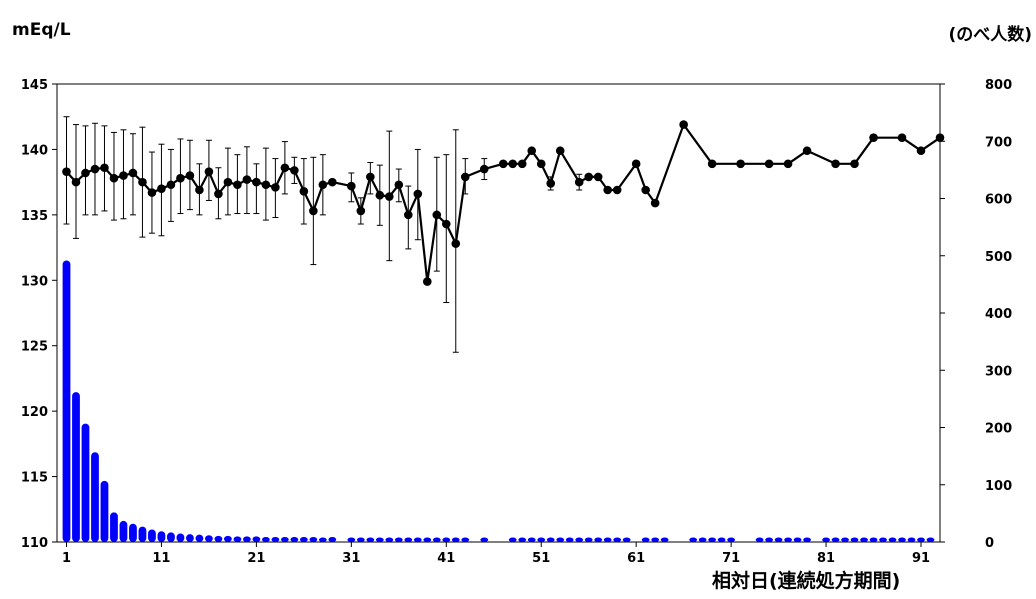 Image resolution: width=1036 pixels, height=599 pixels. Describe the element at coordinates (34, 281) in the screenshot. I see `left-axis-tick-label: 130` at that location.